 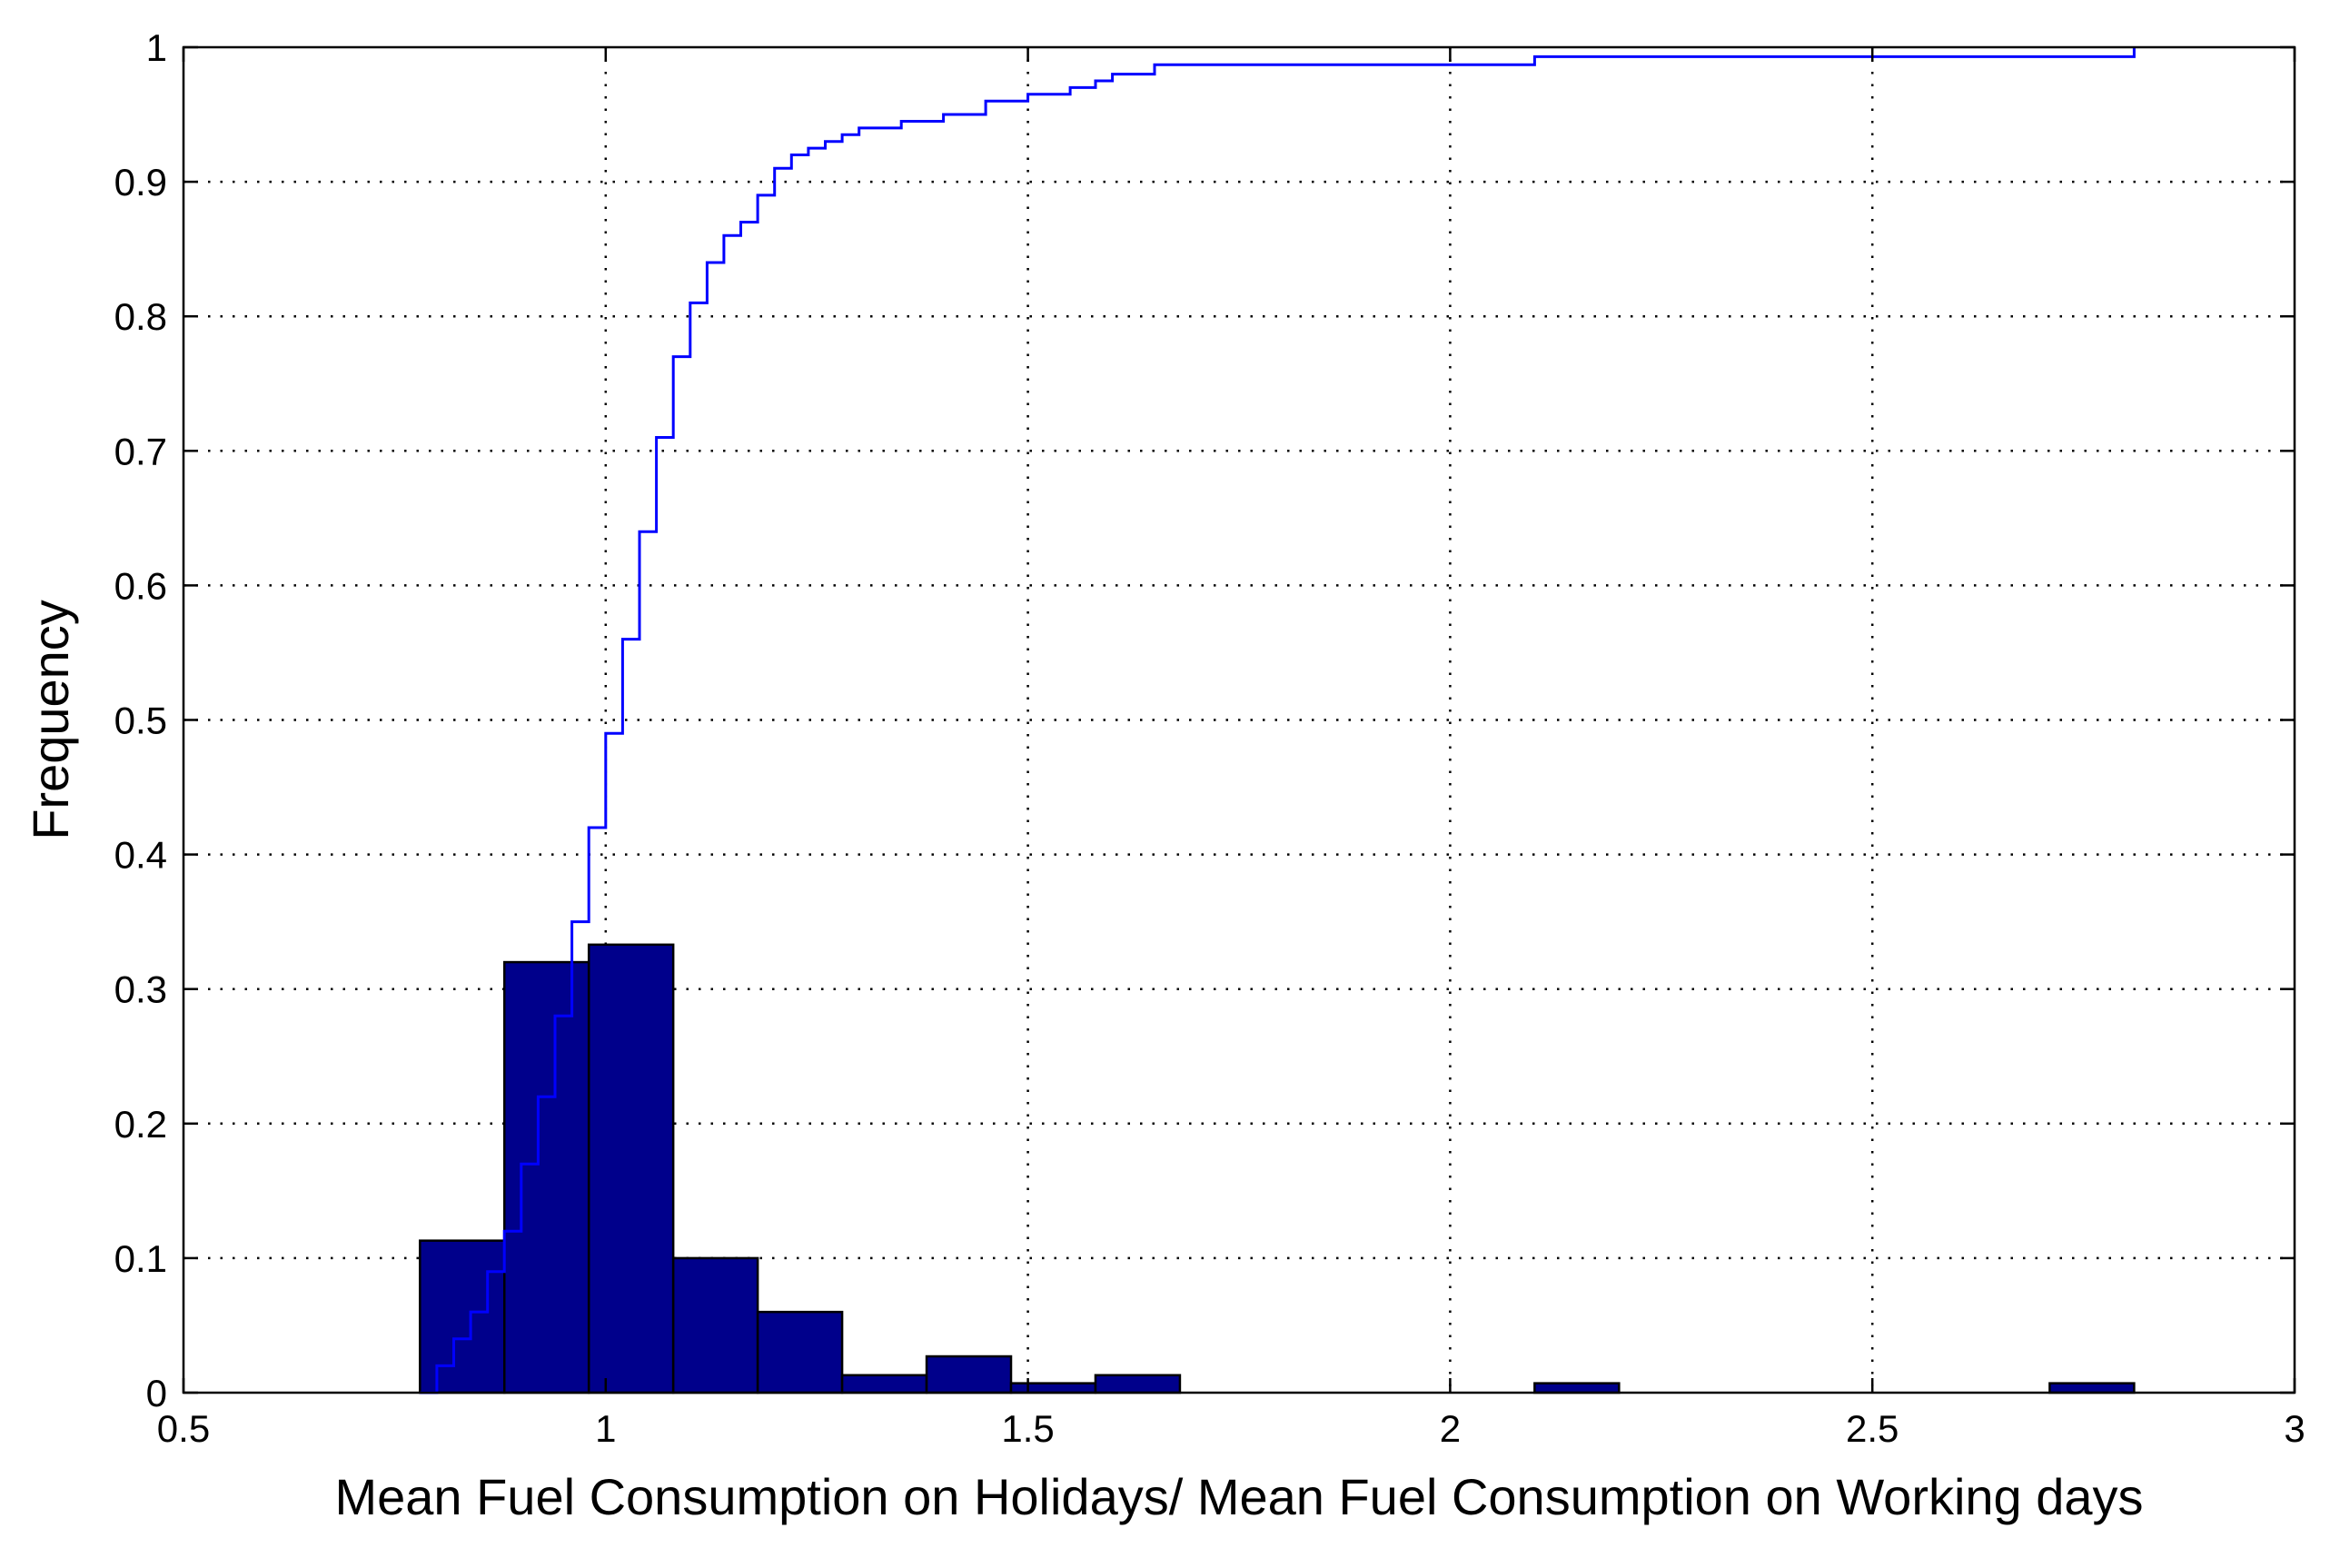 What do you see at coordinates (183, 1428) in the screenshot?
I see `x-tick-label: 0.5` at bounding box center [183, 1428].